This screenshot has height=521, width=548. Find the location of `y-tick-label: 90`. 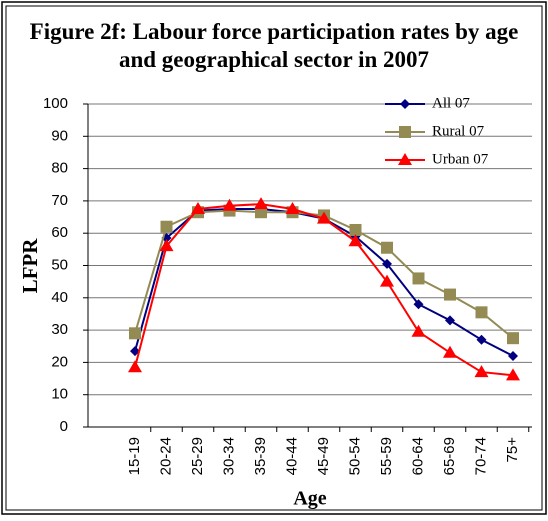

y-tick-label: 90 is located at coordinates (59, 135).